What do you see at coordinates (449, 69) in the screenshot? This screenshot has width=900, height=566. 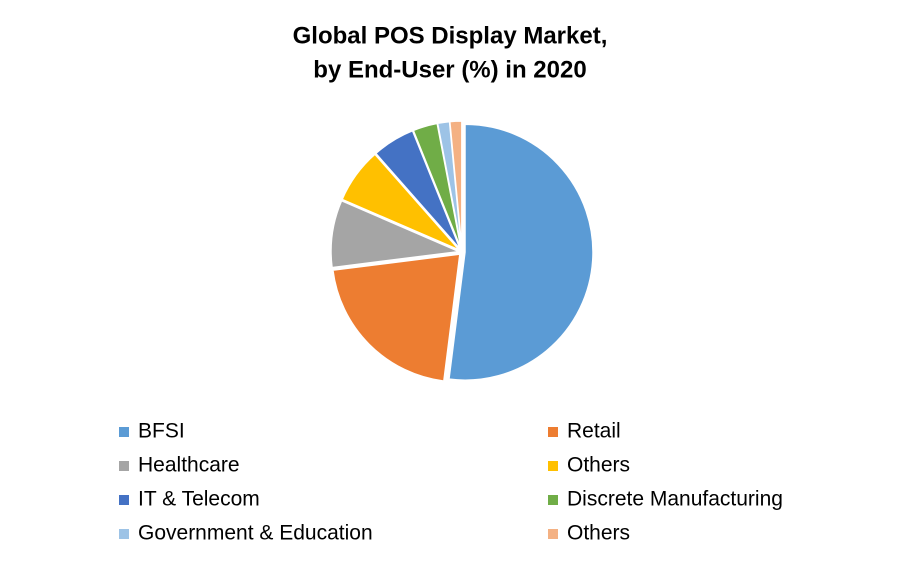 I see `chart-title: by End-User (%) in 2020` at bounding box center [449, 69].